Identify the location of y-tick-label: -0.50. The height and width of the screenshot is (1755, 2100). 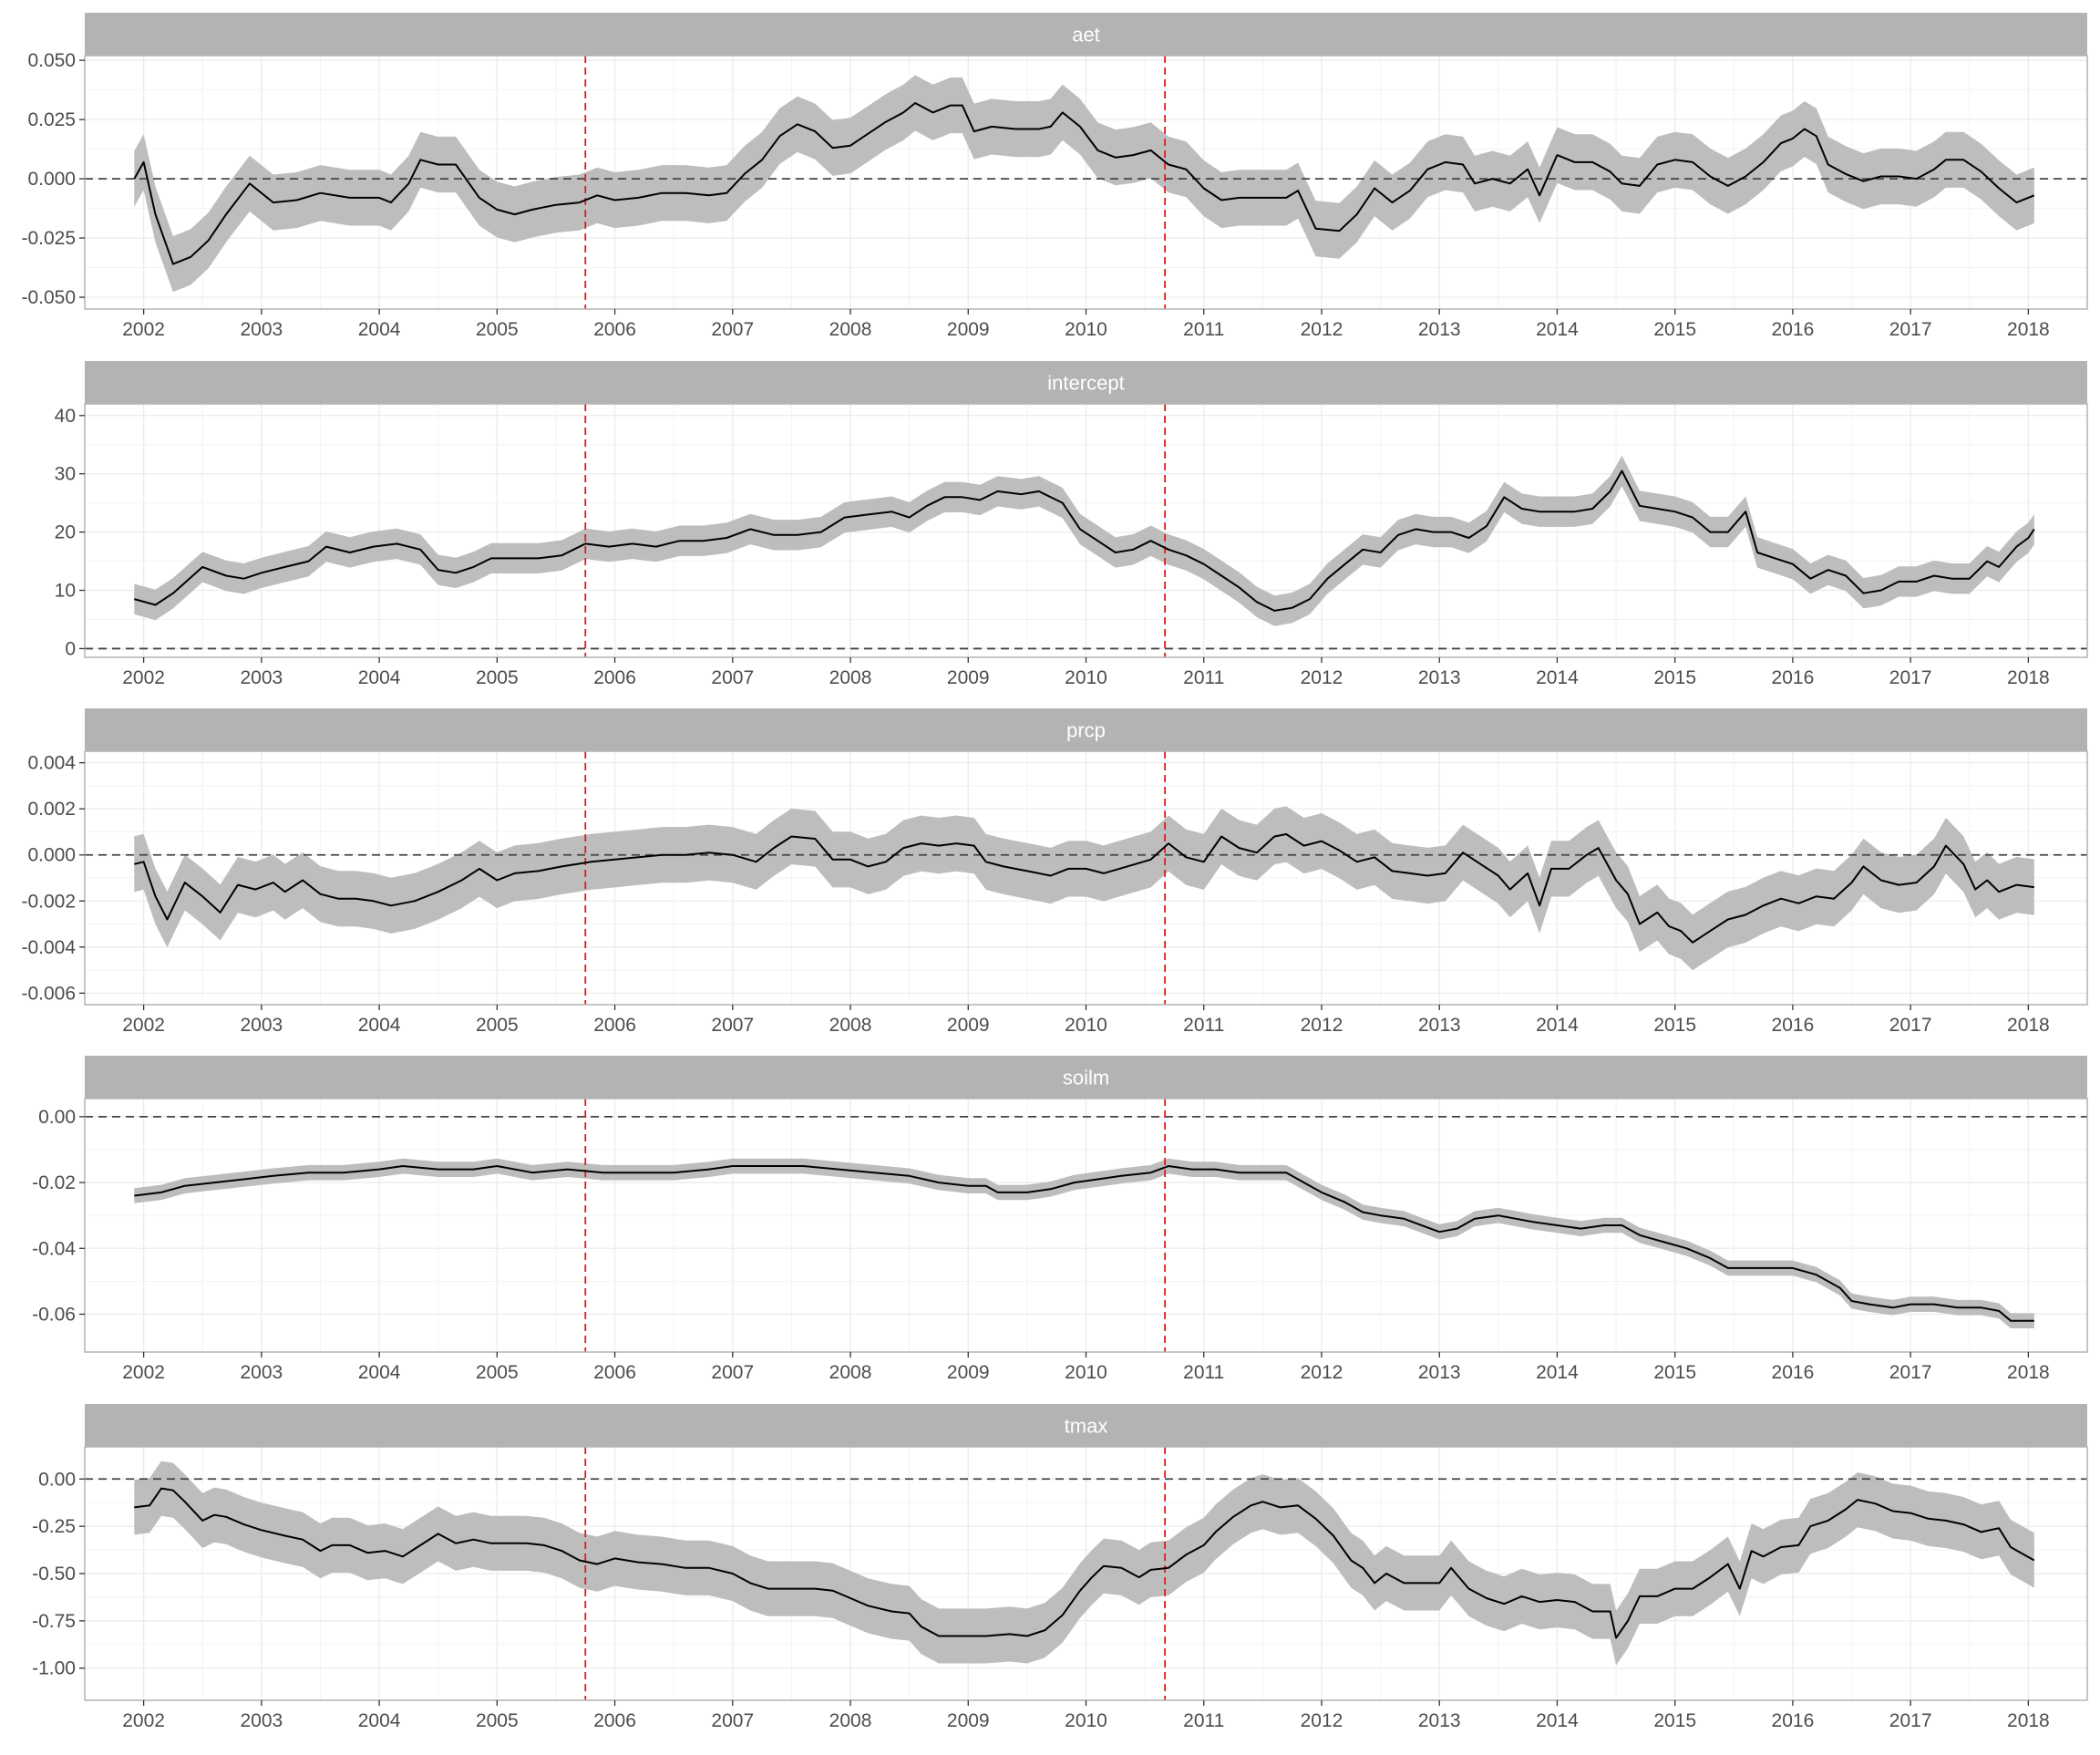
(54, 1574).